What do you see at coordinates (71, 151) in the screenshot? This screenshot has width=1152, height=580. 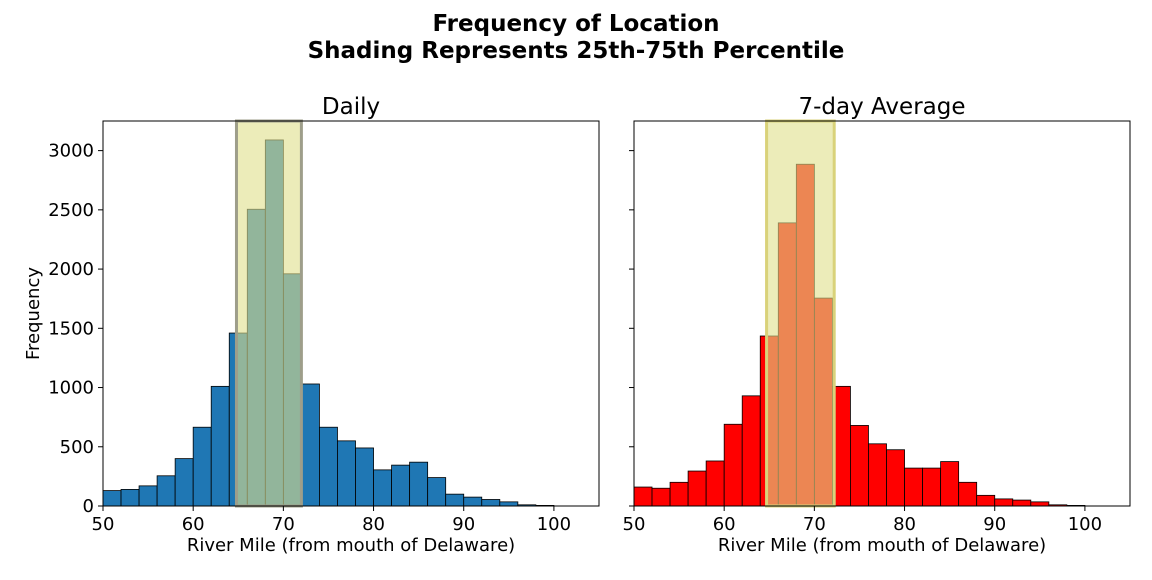 I see `y-tick-label: 3000` at bounding box center [71, 151].